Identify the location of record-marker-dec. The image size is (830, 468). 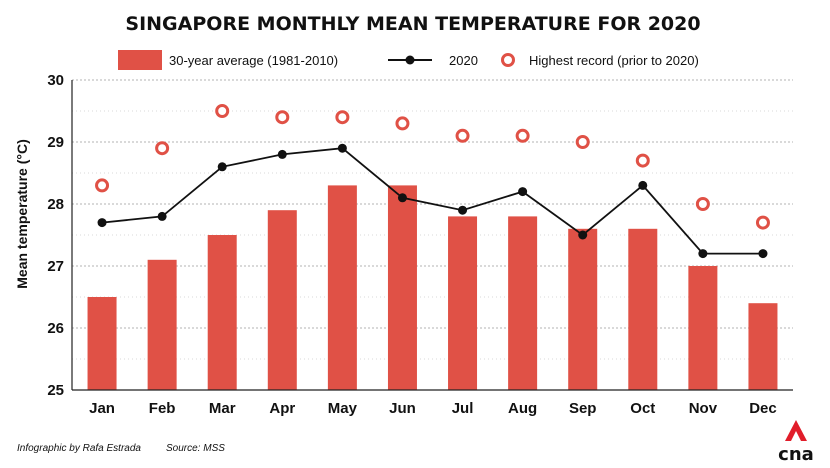
(762, 222).